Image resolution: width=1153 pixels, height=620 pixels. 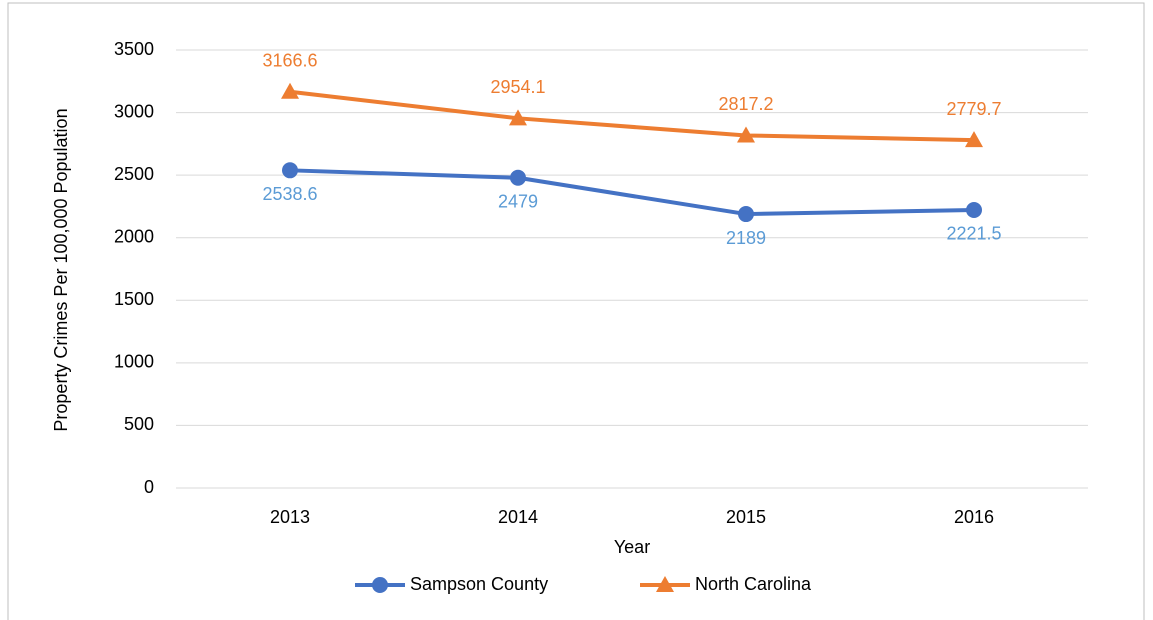 What do you see at coordinates (517, 87) in the screenshot?
I see `data-label: 2954.1` at bounding box center [517, 87].